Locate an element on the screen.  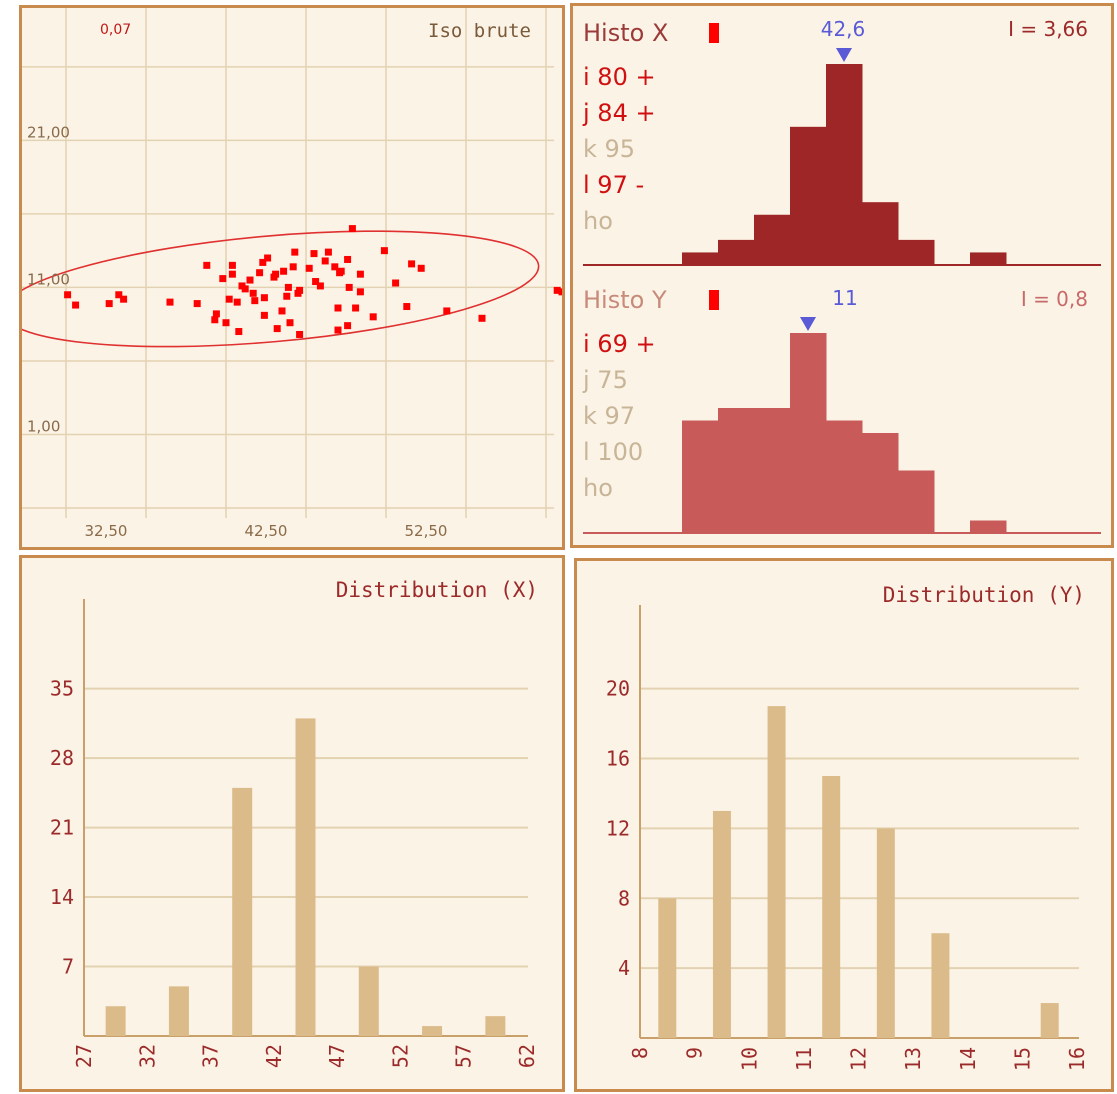
y-tick-label: 28 is located at coordinates (62, 758).